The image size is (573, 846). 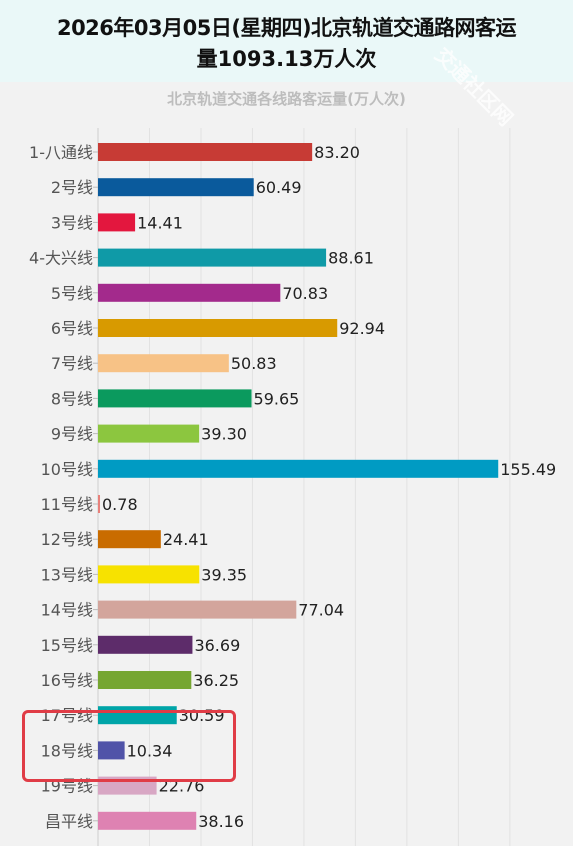 I want to click on value-label: 38.16, so click(x=221, y=821).